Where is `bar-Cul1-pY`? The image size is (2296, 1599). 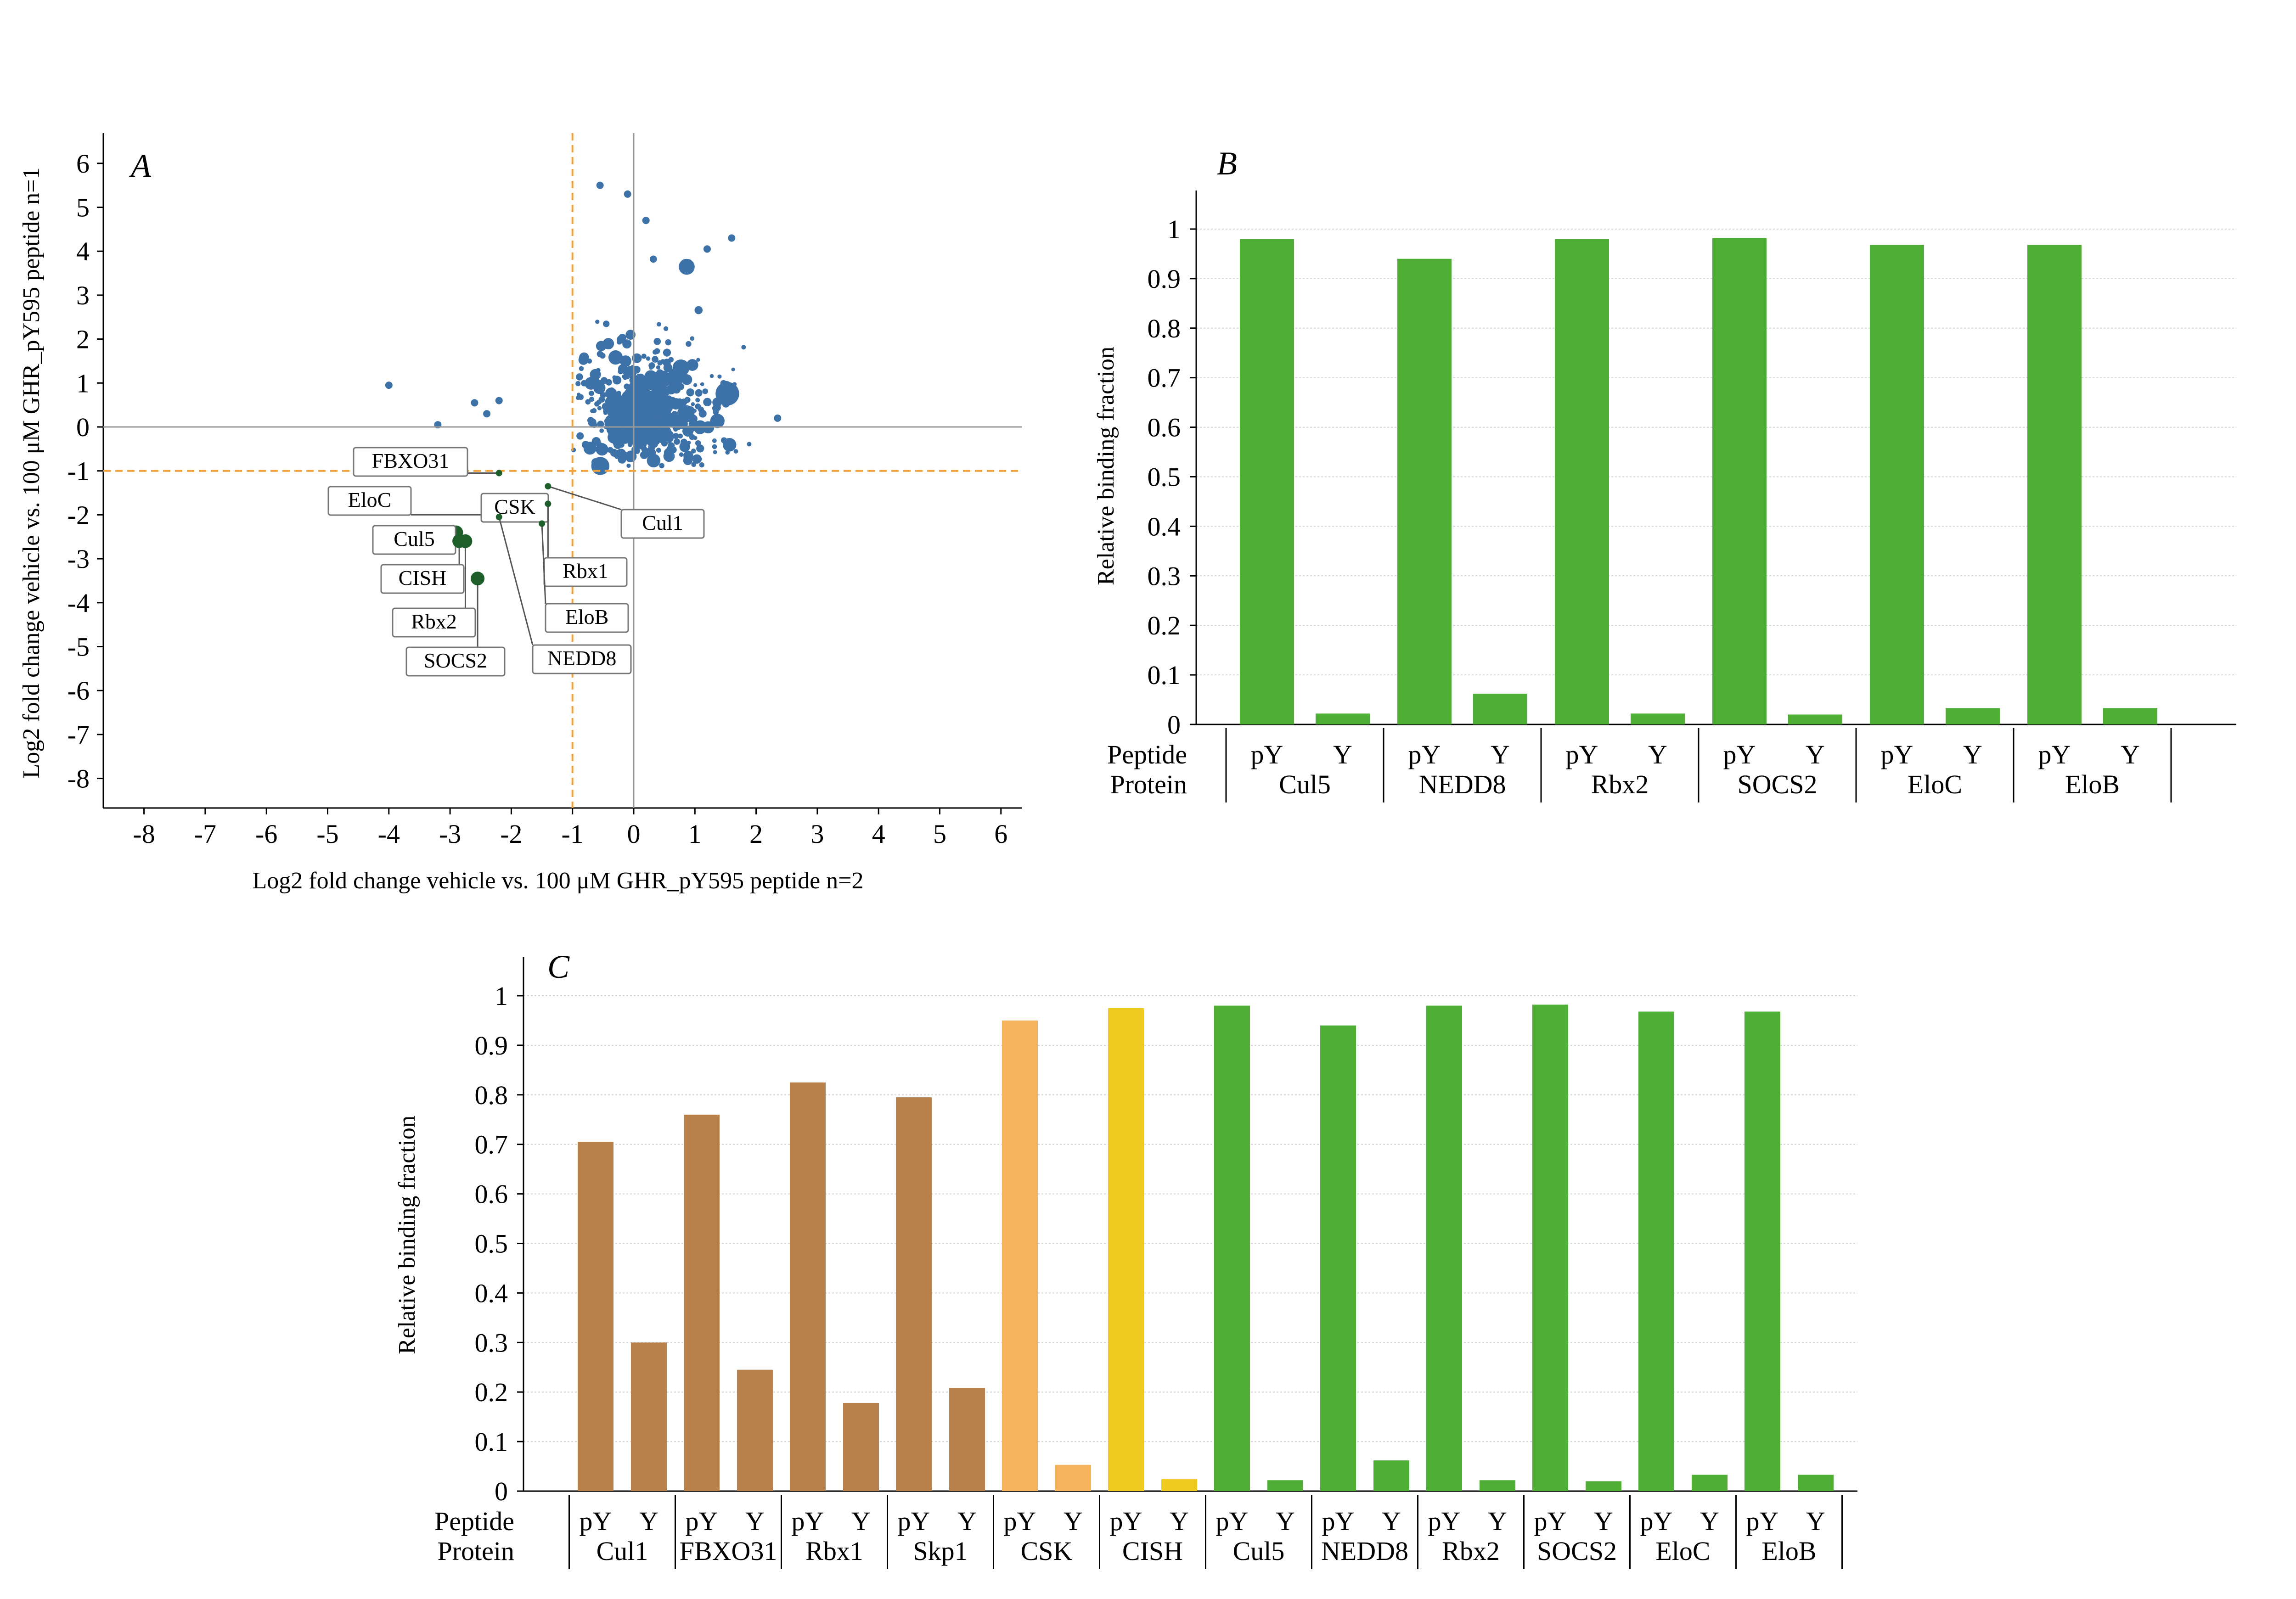
bar-Cul1-pY is located at coordinates (595, 1316).